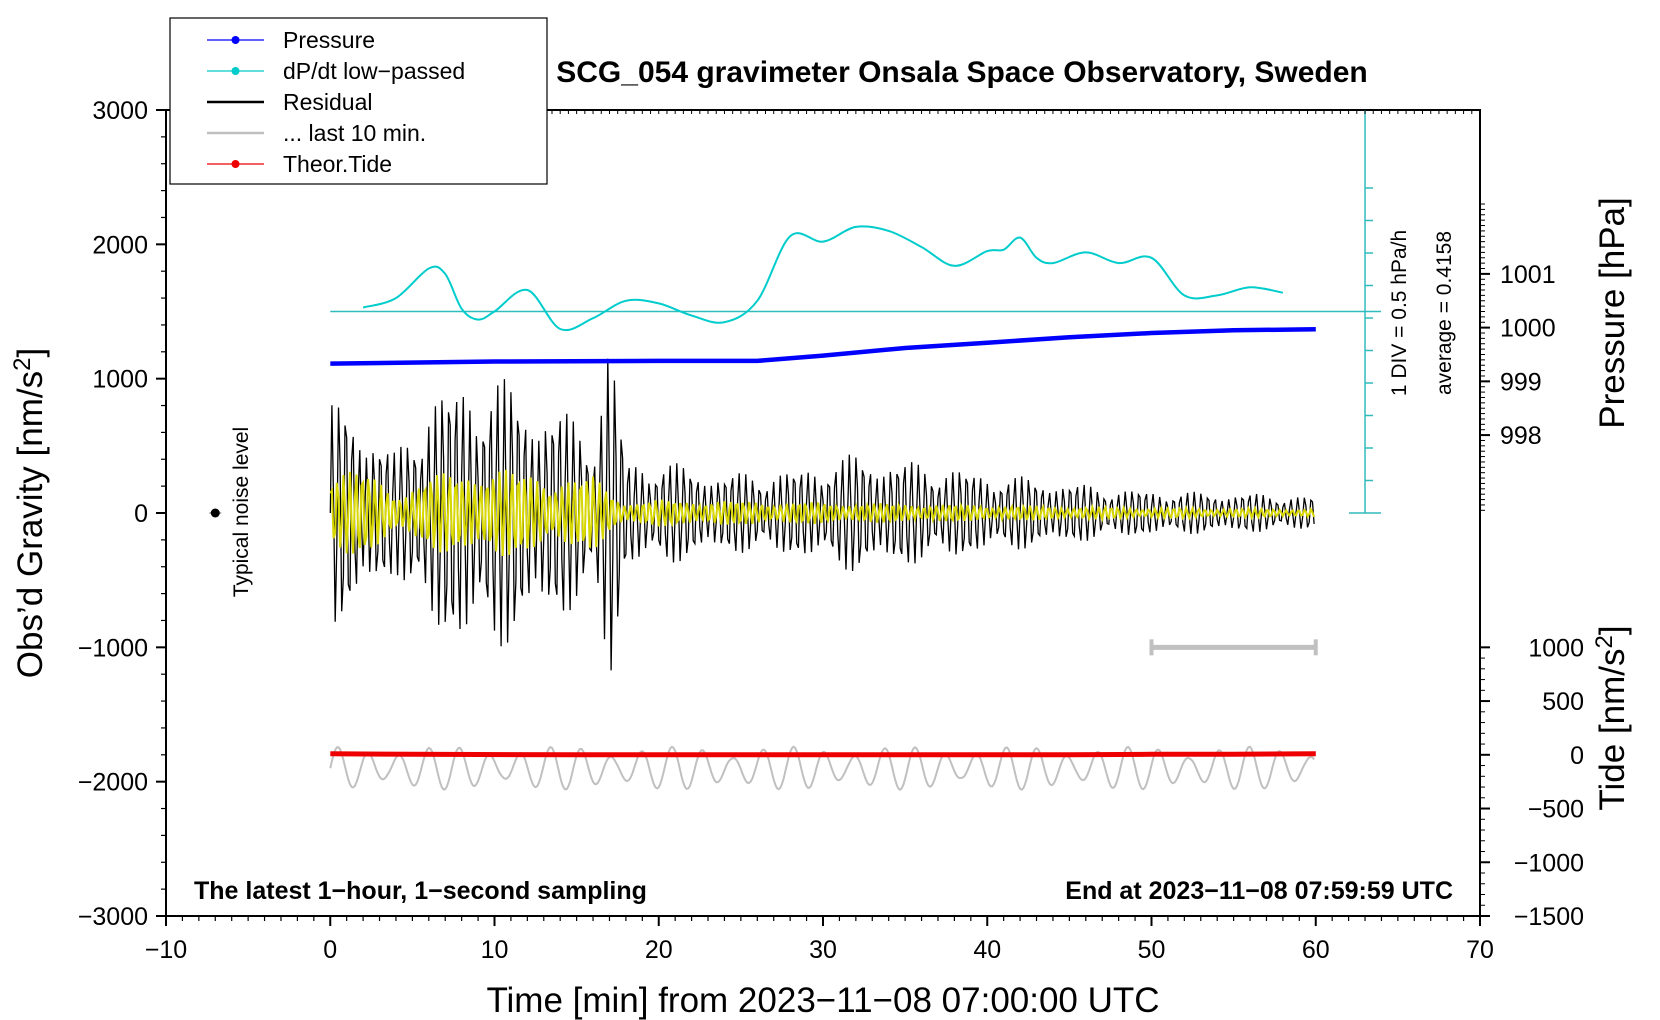 This screenshot has height=1020, width=1660. Describe the element at coordinates (1517, 311) in the screenshot. I see `pressure-axis-ticks: 998 999 1000 1001` at that location.